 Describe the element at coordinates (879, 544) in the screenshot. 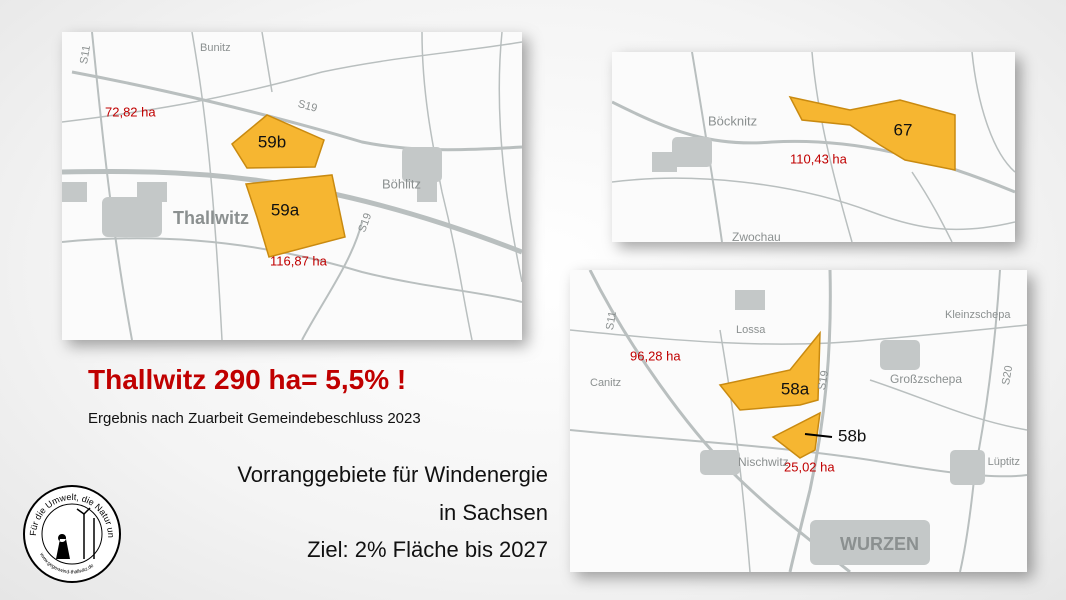

I see `town-label: WURZEN` at that location.